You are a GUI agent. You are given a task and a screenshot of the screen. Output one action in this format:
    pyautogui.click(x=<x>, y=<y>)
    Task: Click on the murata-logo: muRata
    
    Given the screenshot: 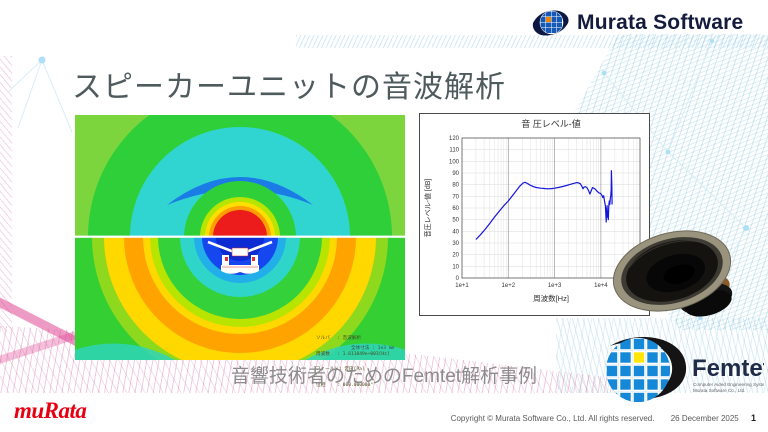 What is the action you would take?
    pyautogui.click(x=50, y=410)
    